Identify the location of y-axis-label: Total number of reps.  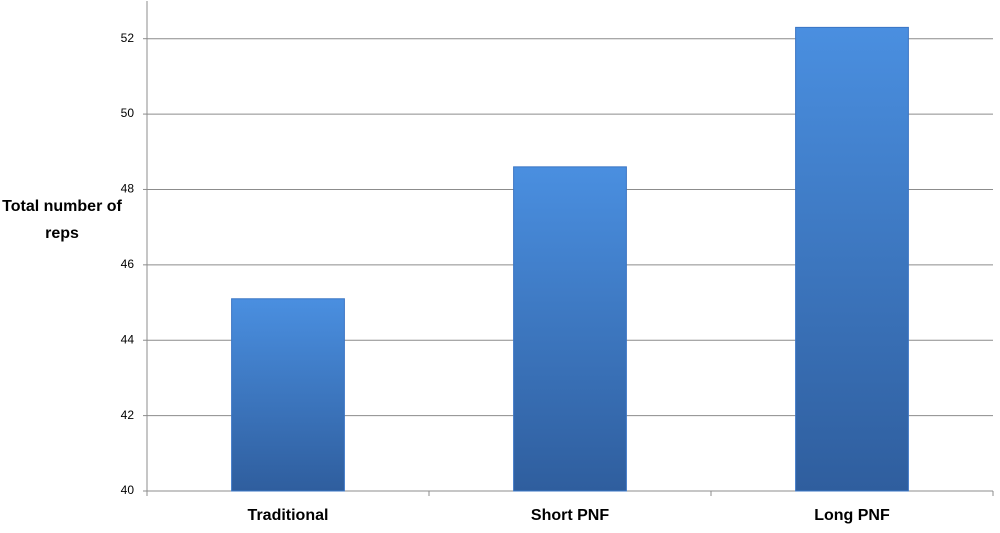
(62, 220).